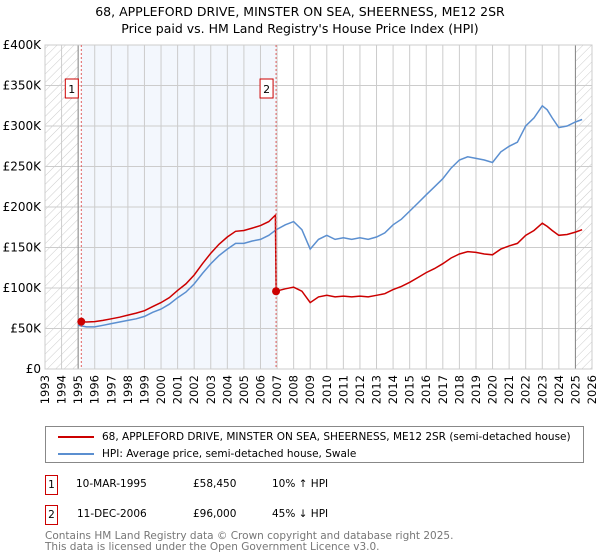 Image resolution: width=600 pixels, height=560 pixels. Describe the element at coordinates (310, 389) in the screenshot. I see `x-tick-label: 2009` at that location.